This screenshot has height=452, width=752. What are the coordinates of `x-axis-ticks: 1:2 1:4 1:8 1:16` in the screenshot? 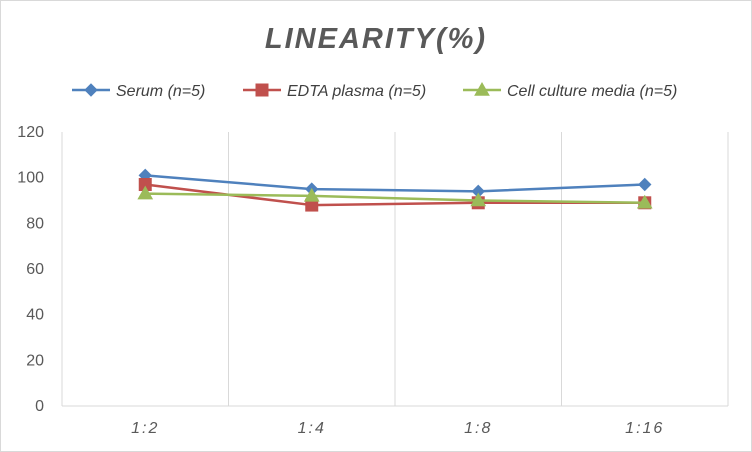 It's located at (397, 428).